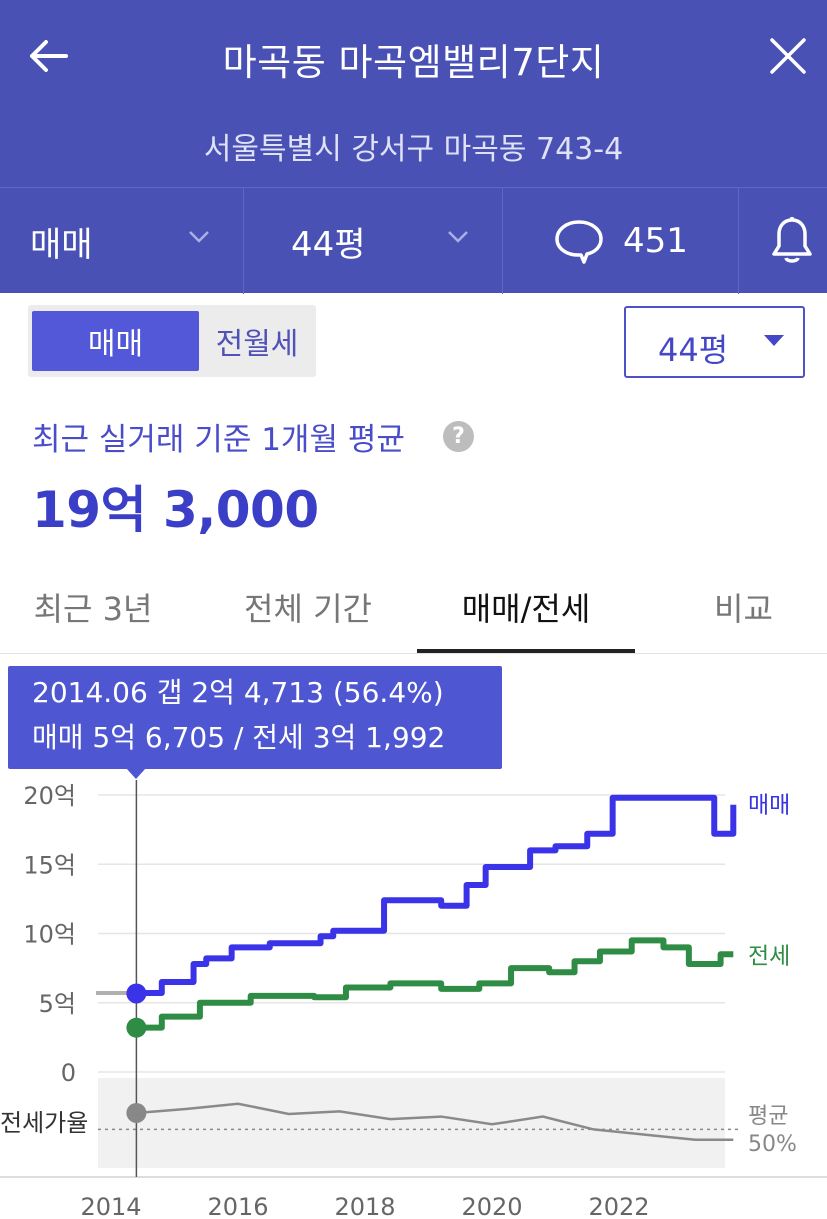 This screenshot has width=827, height=1219. I want to click on tooltip-line-1: 2014.06 갭 2억 4,713 (56.4%), so click(238, 692).